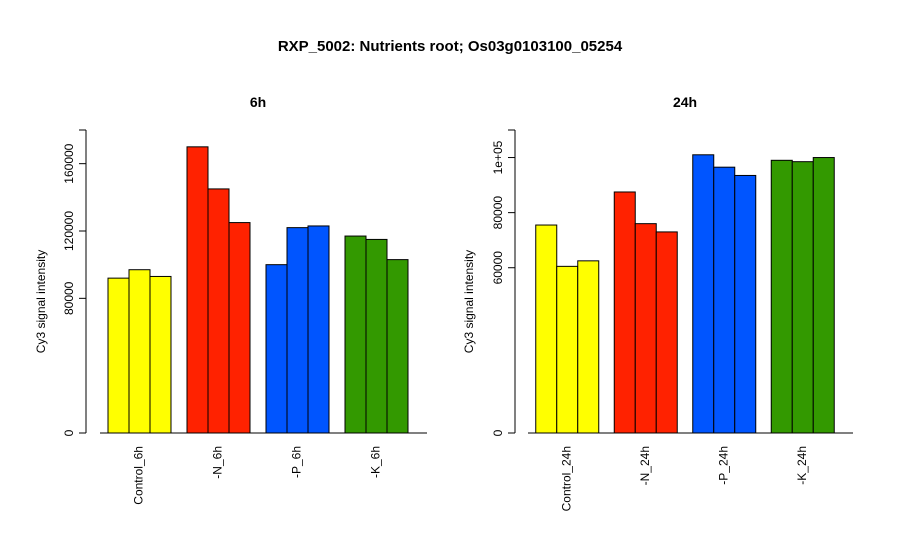 Image resolution: width=900 pixels, height=550 pixels. I want to click on y-tick-label: 160000, so click(69, 163).